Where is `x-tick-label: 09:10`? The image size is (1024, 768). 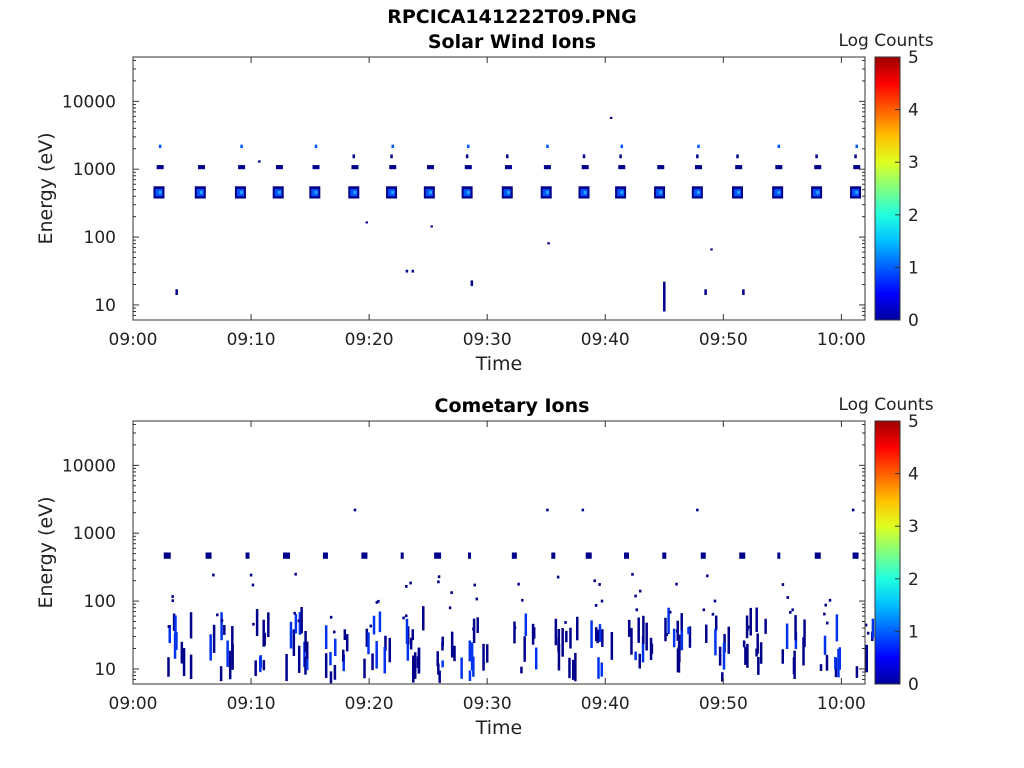 x-tick-label: 09:10 is located at coordinates (251, 340).